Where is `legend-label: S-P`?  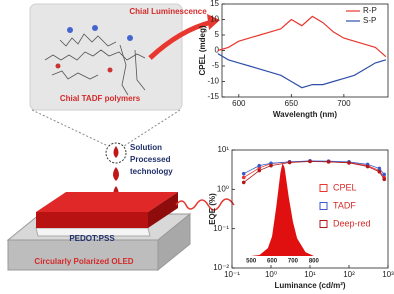 legend-label: S-P is located at coordinates (369, 20).